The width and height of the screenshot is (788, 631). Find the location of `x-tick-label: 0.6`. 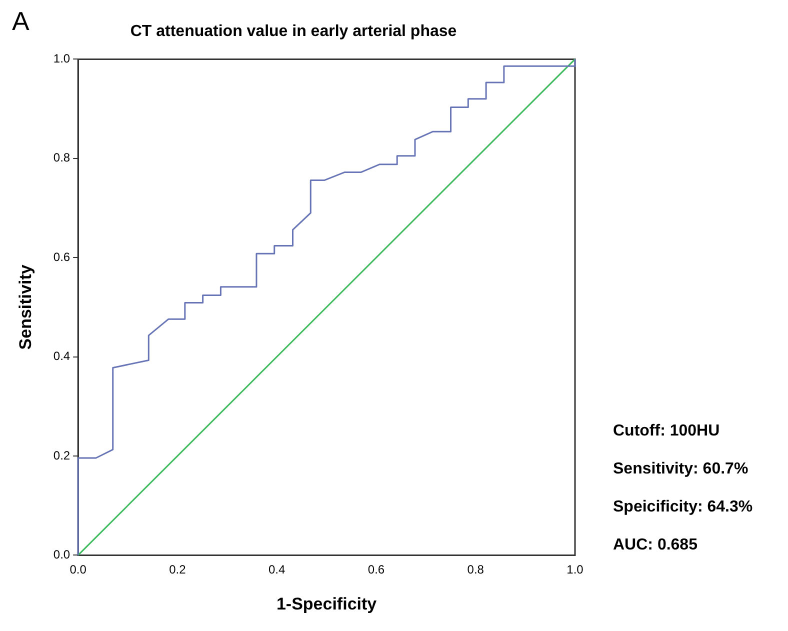

x-tick-label: 0.6 is located at coordinates (376, 569).